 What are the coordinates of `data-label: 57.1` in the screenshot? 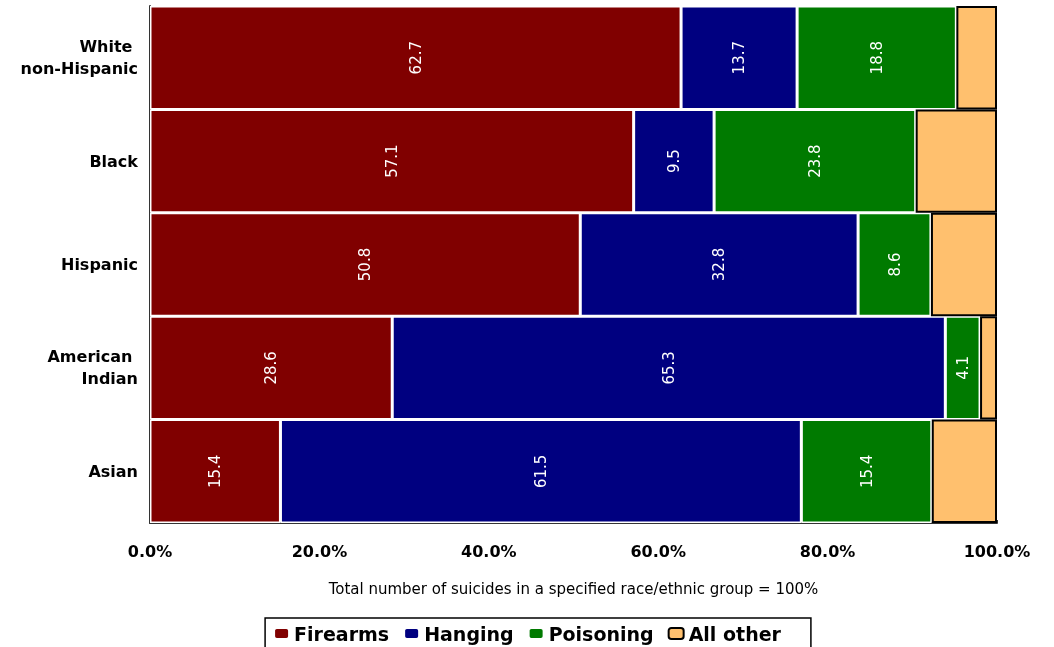 It's located at (391, 161).